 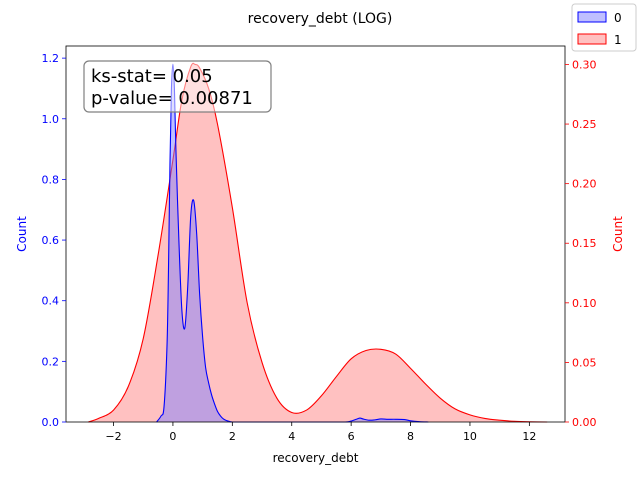 What do you see at coordinates (584, 243) in the screenshot?
I see `y-tick-label-right: 0.15` at bounding box center [584, 243].